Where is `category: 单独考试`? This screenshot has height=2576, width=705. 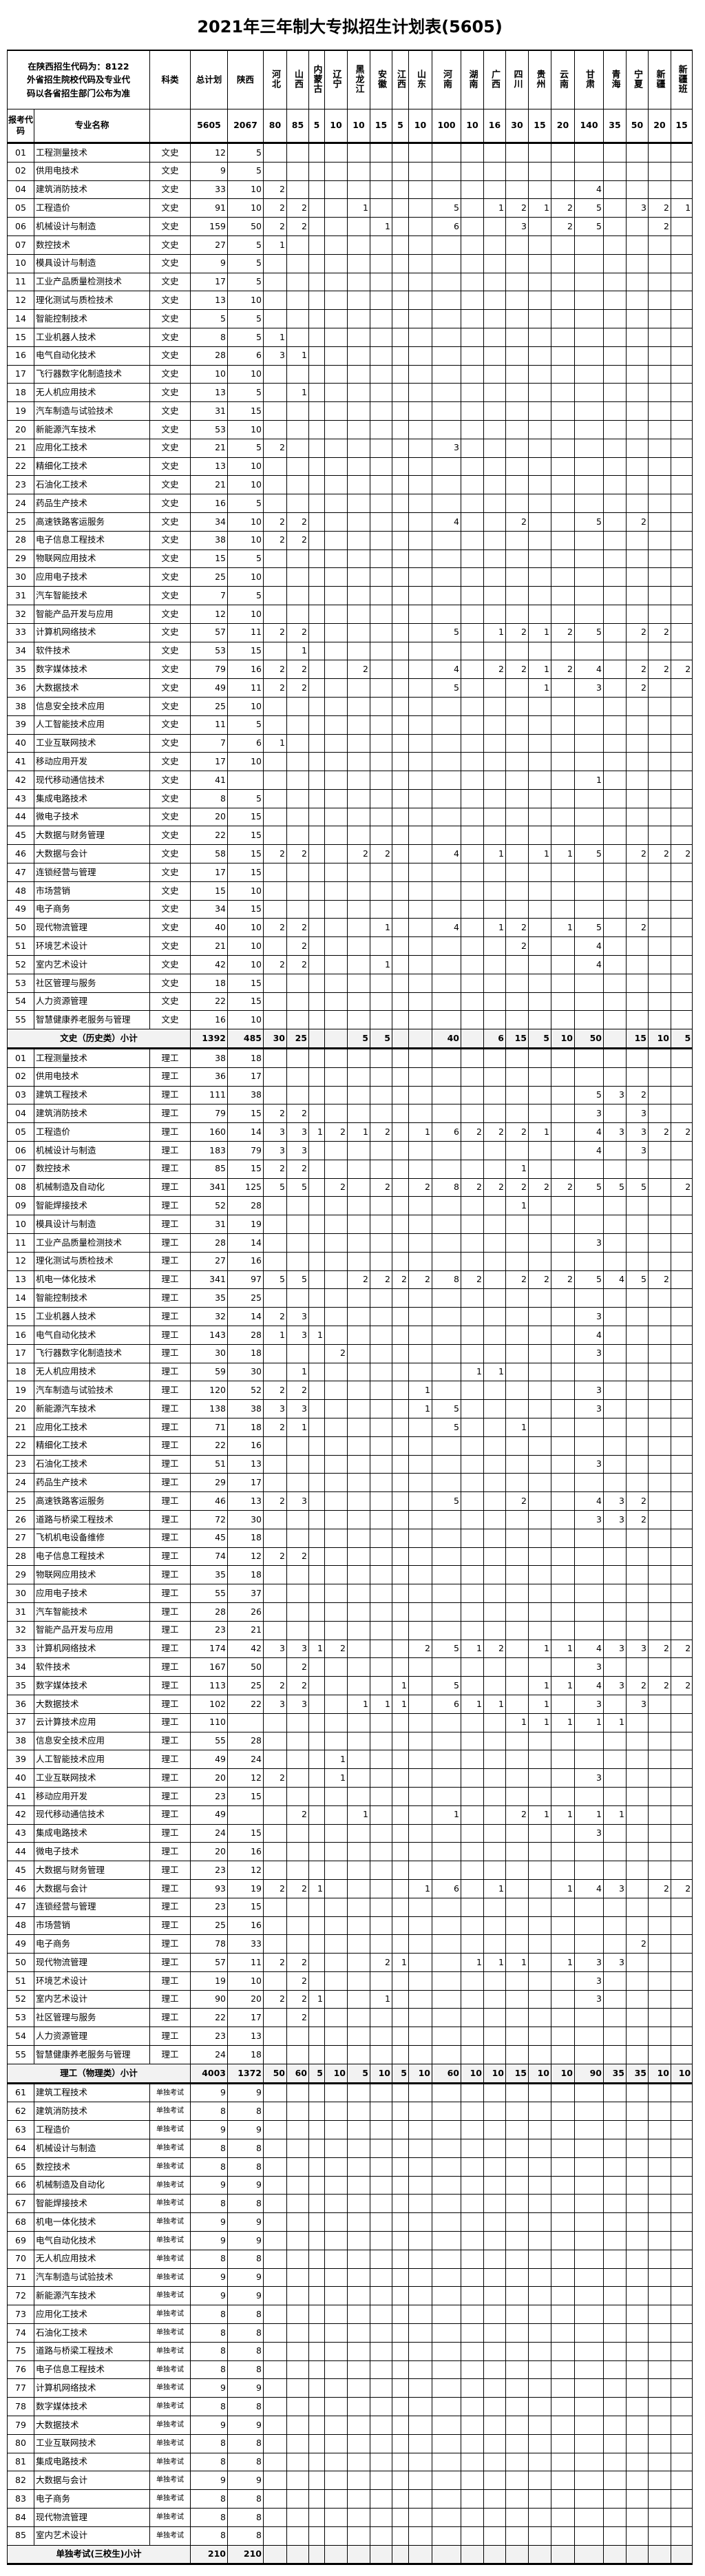
category: 单独考试 is located at coordinates (170, 2333).